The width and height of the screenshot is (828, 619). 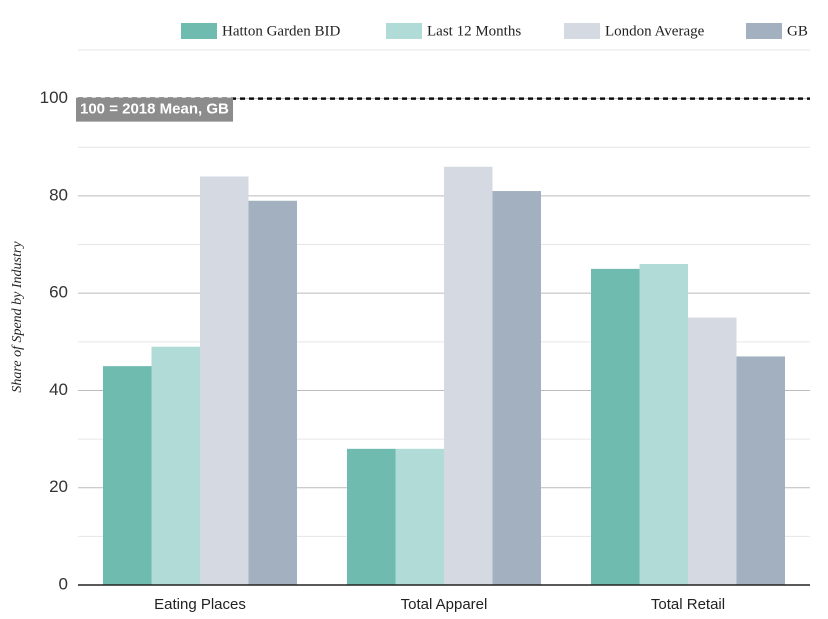 I want to click on y-tick-label: 60, so click(x=58, y=292).